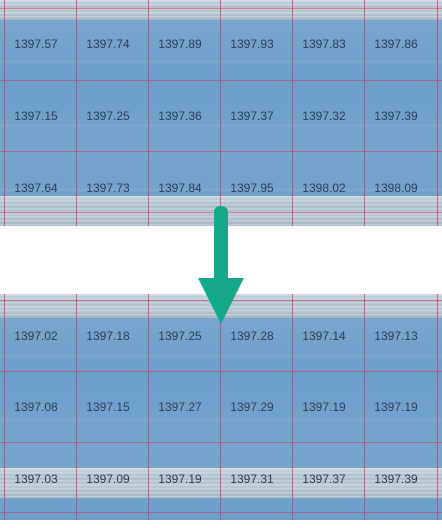 This screenshot has width=442, height=528. Describe the element at coordinates (252, 407) in the screenshot. I see `elevation-cell: 1397.29` at that location.